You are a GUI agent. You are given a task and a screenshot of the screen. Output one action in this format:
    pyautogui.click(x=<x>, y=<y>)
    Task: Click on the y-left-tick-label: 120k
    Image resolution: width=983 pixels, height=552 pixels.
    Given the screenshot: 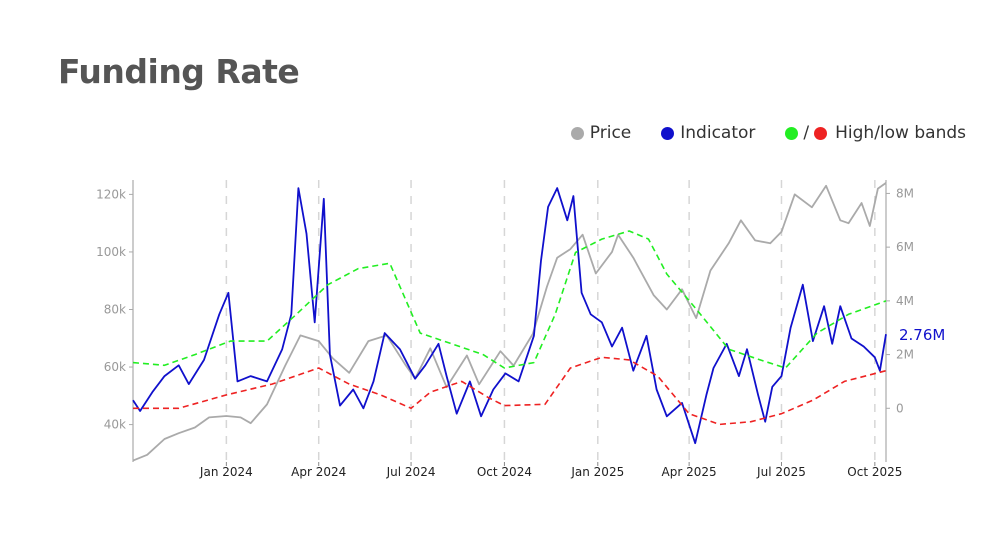 What is the action you would take?
    pyautogui.click(x=111, y=194)
    